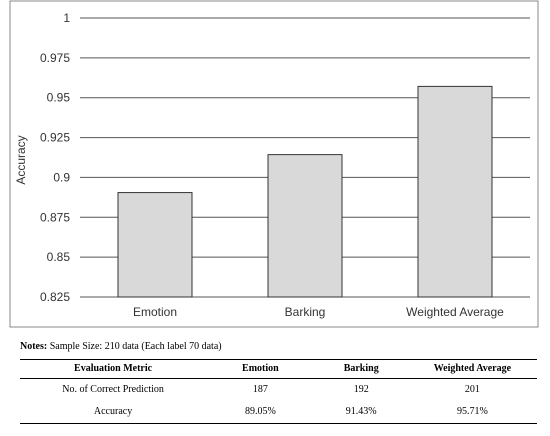  I want to click on y-tick-label: 0.9, so click(61, 177).